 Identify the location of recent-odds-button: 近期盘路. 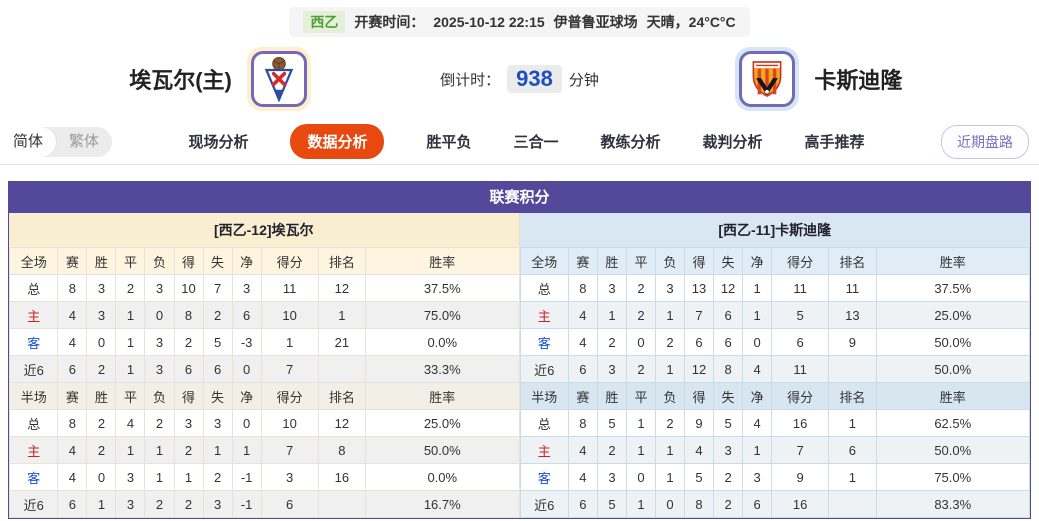
(985, 141).